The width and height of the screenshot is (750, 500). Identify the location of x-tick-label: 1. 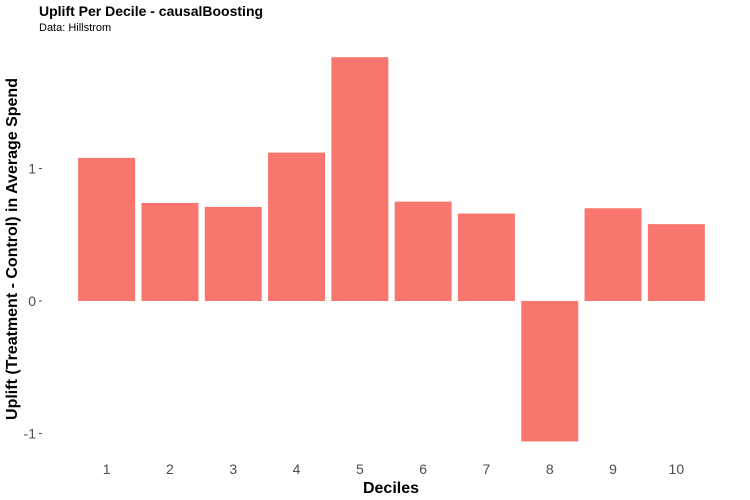
(107, 469).